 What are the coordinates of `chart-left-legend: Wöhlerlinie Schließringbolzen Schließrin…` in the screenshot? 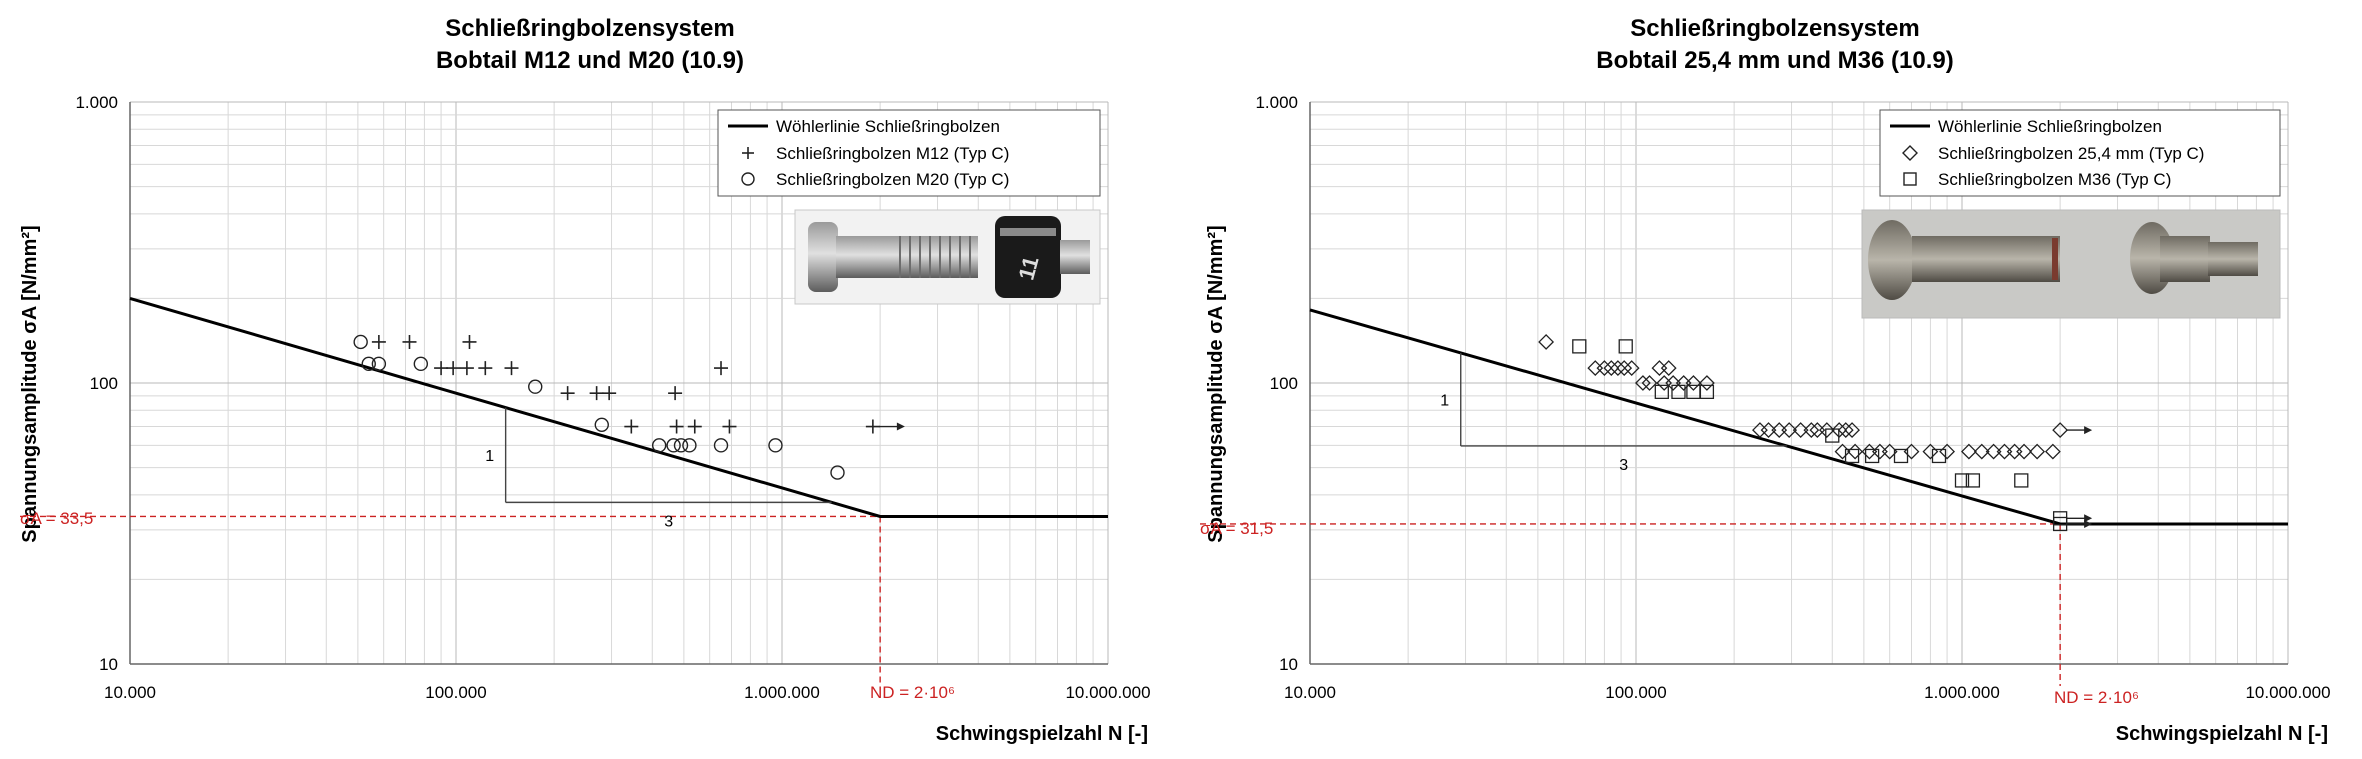 It's located at (909, 153).